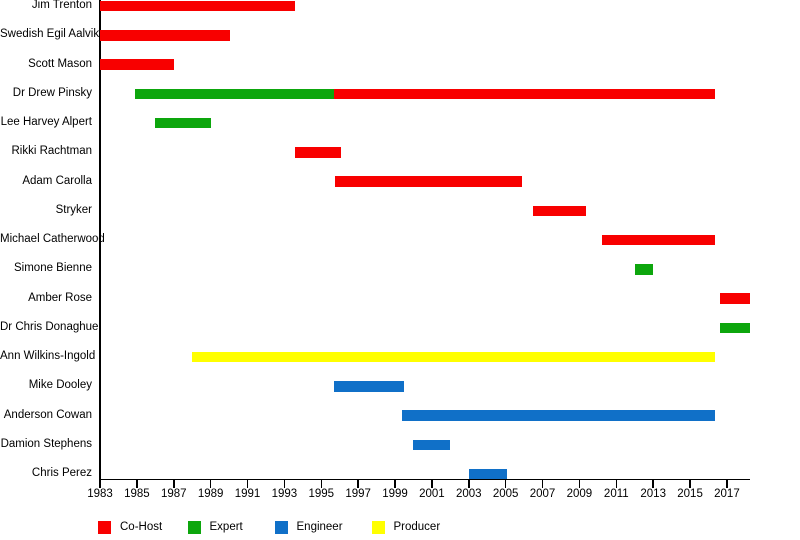  What do you see at coordinates (100, 494) in the screenshot?
I see `x-axis-tick-label: 1983` at bounding box center [100, 494].